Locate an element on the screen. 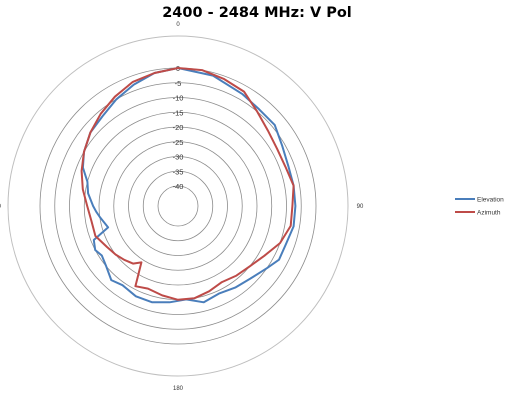  radial-tick-label: -15 is located at coordinates (178, 112).